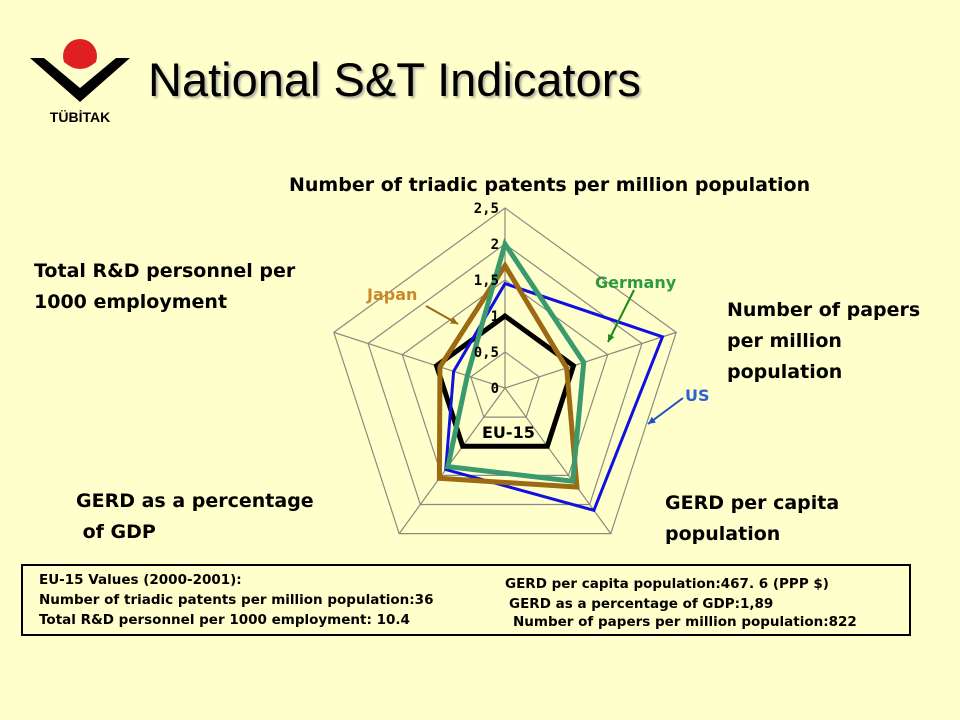  What do you see at coordinates (486, 209) in the screenshot?
I see `tick-label: 2,5` at bounding box center [486, 209].